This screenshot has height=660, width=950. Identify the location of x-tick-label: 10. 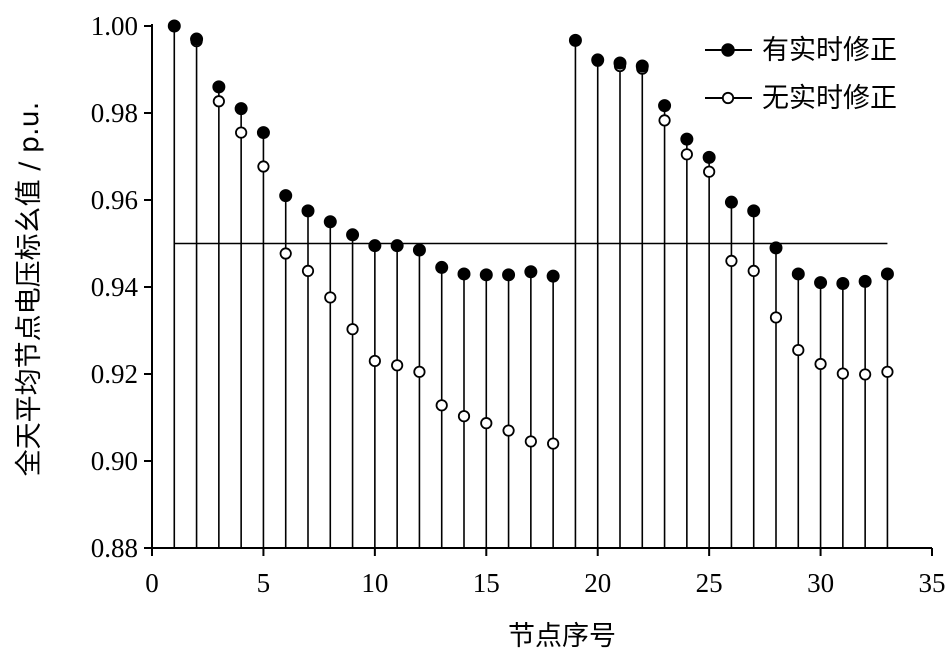
(374, 583).